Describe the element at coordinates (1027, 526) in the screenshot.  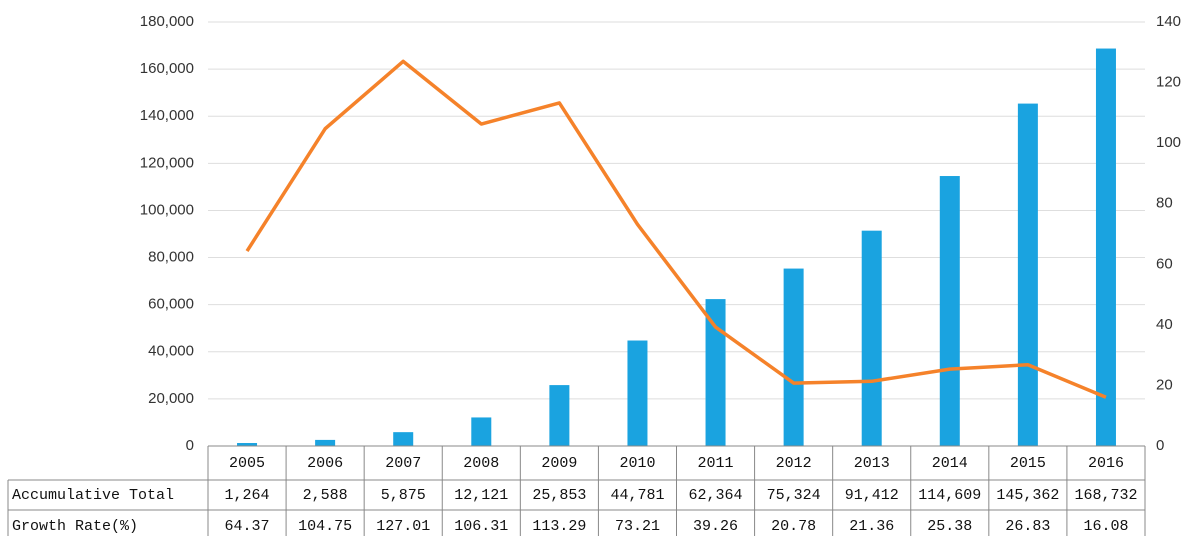
I see `table-cell: 26.83` at that location.